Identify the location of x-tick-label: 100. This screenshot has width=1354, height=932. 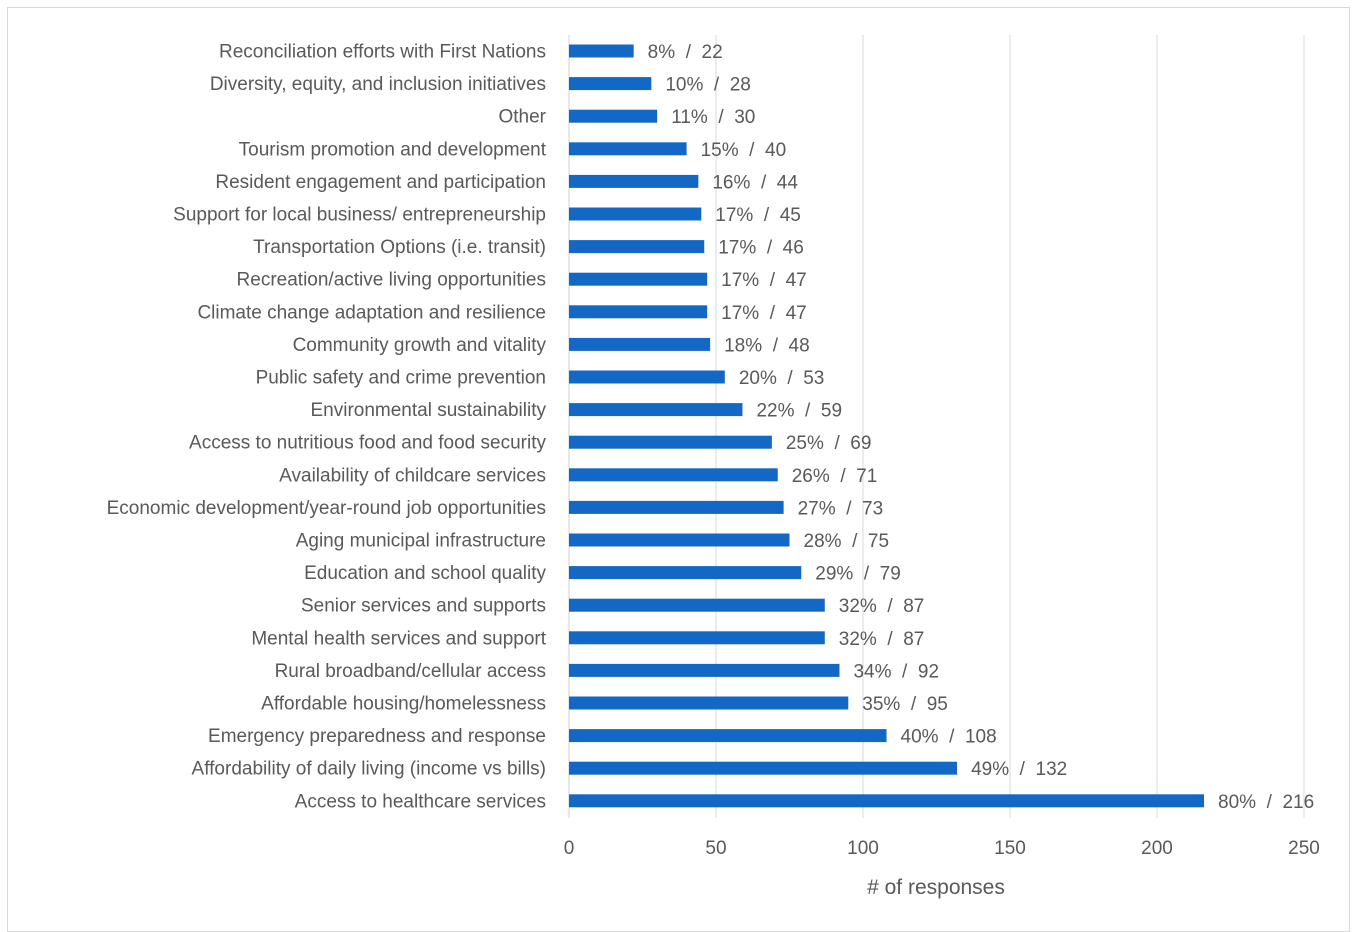
(863, 848).